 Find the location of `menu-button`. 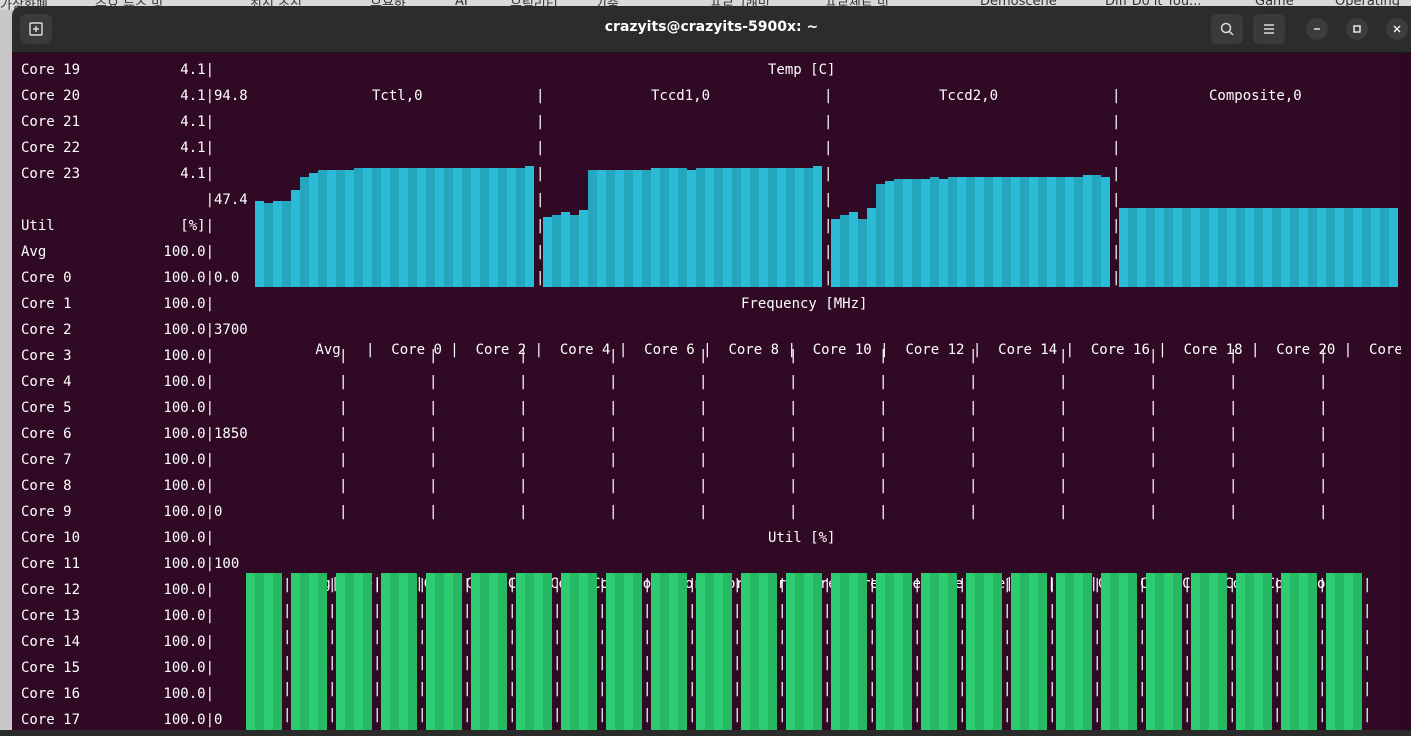

menu-button is located at coordinates (1269, 29).